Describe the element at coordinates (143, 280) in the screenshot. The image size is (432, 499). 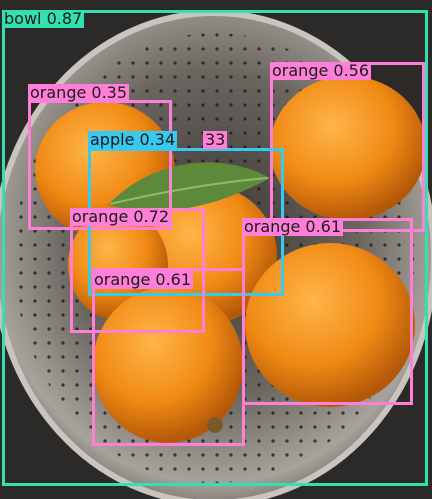
I see `detection-label-7: orange 0.61` at that location.